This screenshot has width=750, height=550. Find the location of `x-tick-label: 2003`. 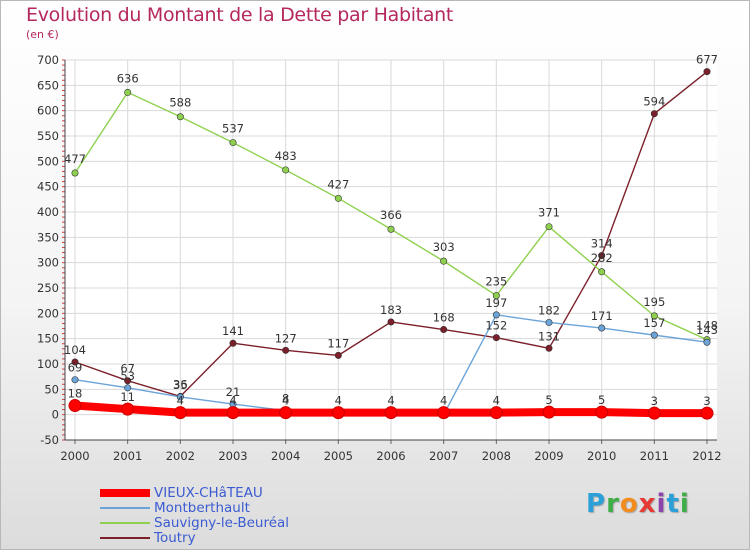

x-tick-label: 2003 is located at coordinates (232, 456).